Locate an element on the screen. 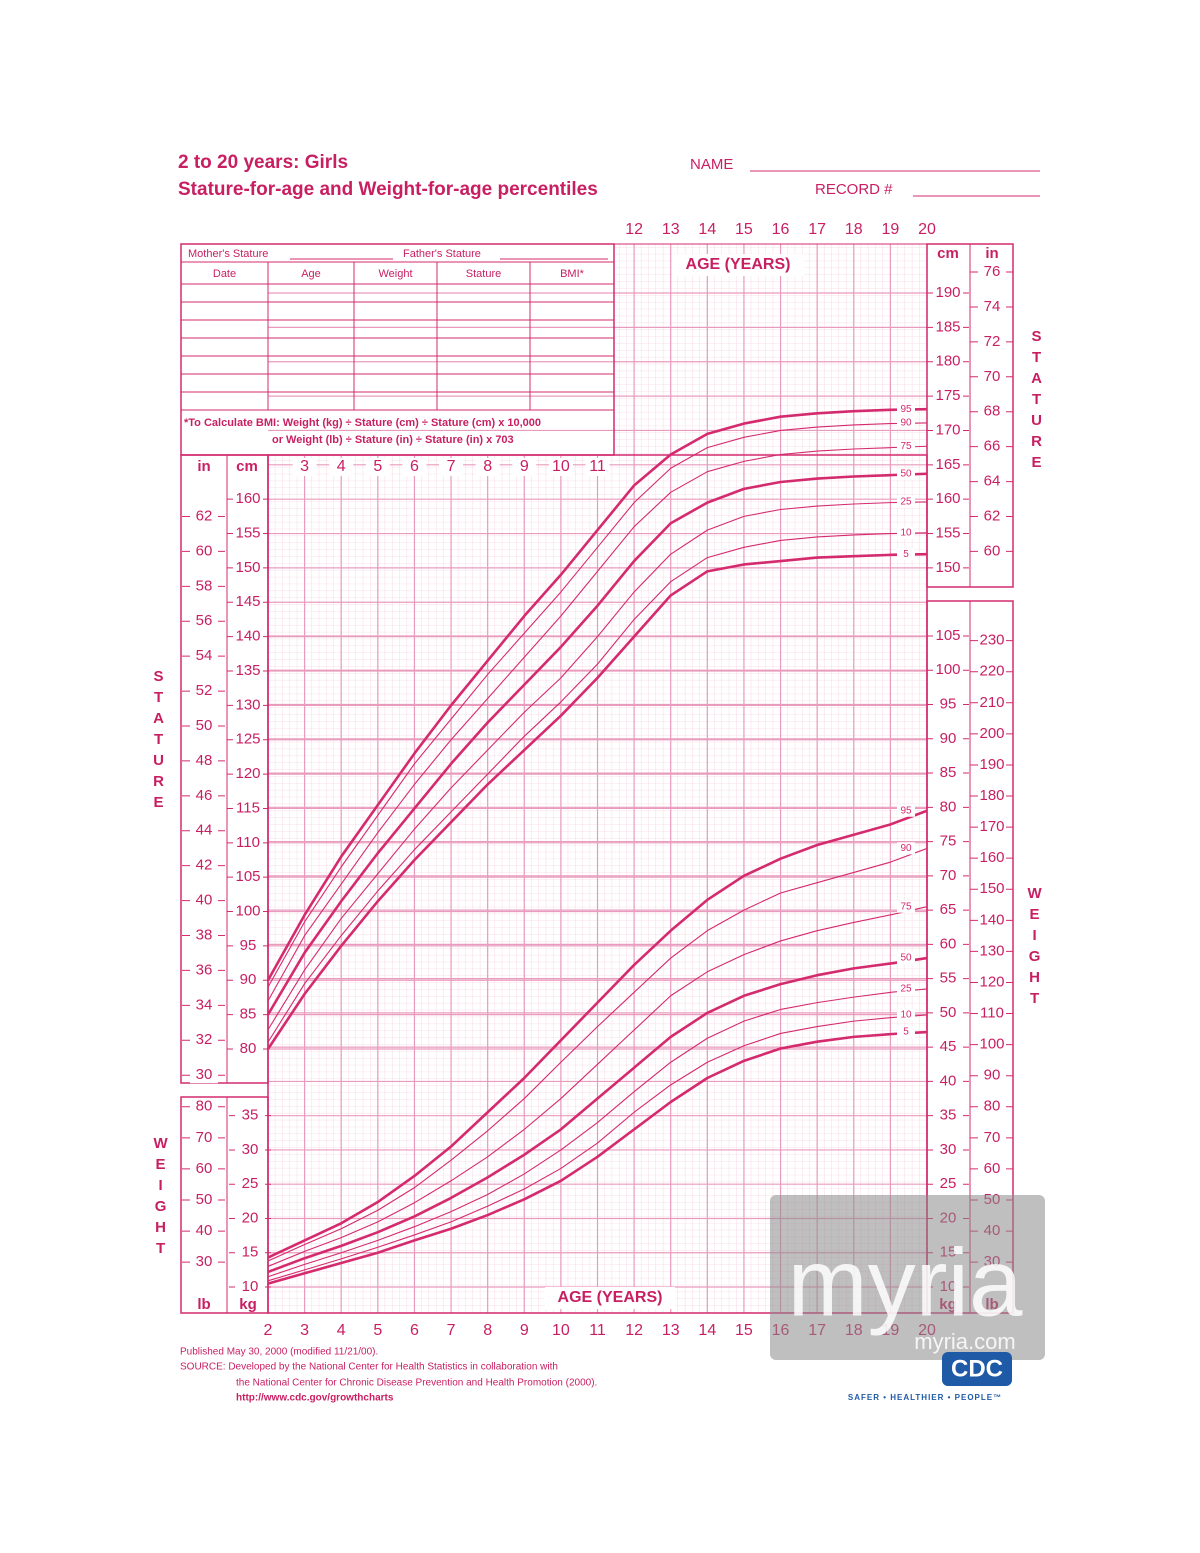 The height and width of the screenshot is (1553, 1200). y-tick-label: 65 is located at coordinates (948, 909).